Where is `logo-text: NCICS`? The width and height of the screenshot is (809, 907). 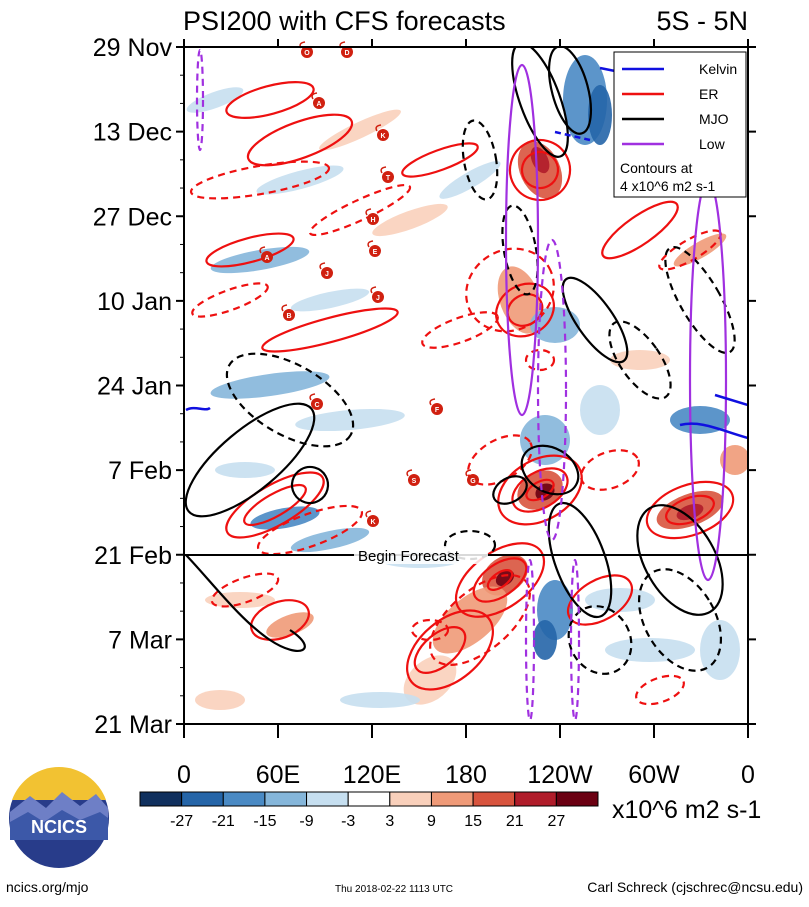 logo-text: NCICS is located at coordinates (59, 827).